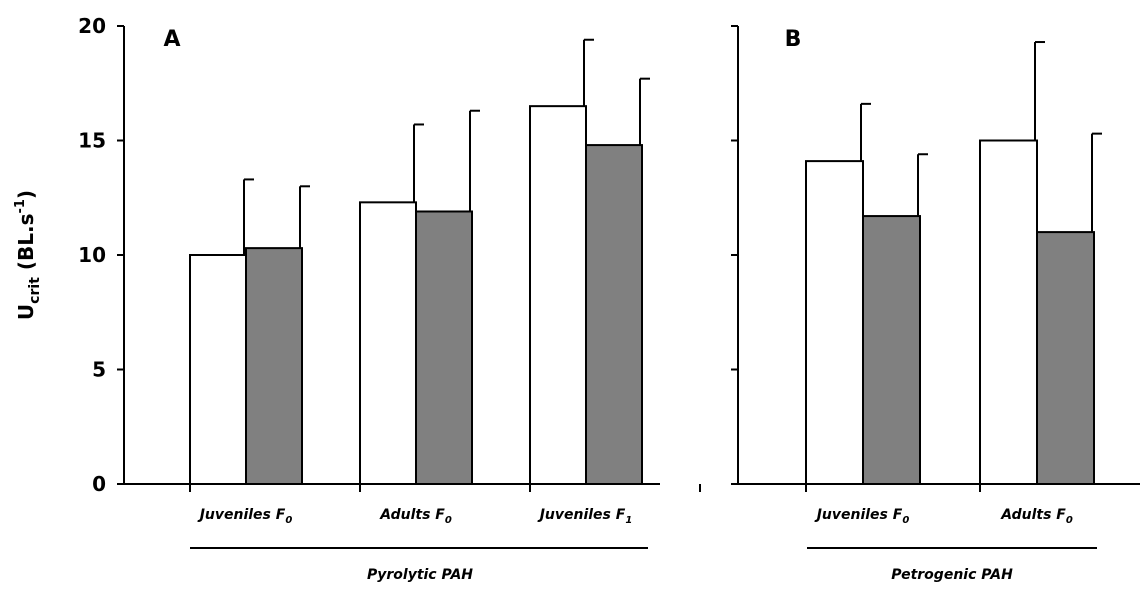 The height and width of the screenshot is (590, 1143). I want to click on y-axis-title-superscript: -1, so click(20, 206).